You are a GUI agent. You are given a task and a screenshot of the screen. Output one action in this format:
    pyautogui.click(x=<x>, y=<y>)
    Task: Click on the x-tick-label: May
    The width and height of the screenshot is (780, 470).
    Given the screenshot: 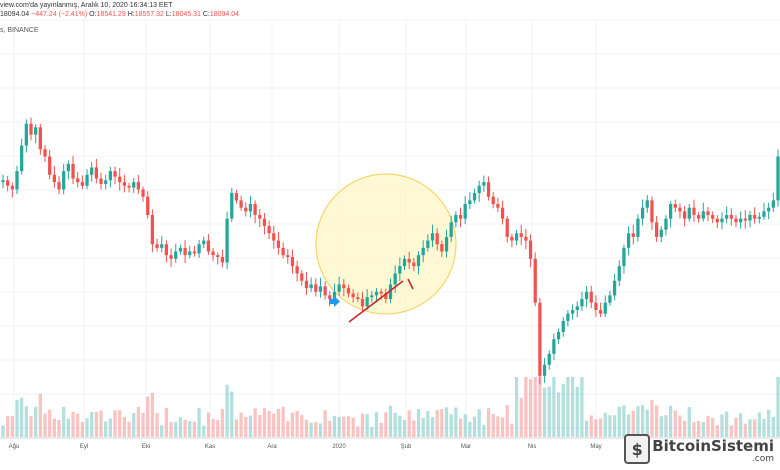 What is the action you would take?
    pyautogui.click(x=595, y=447)
    